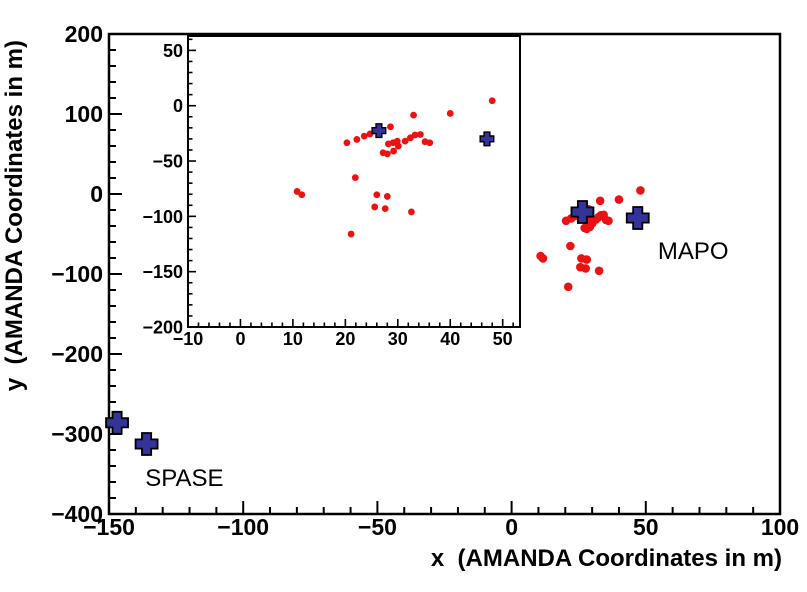 This screenshot has width=807, height=592. Describe the element at coordinates (345, 339) in the screenshot. I see `inset-x-tick-label: 20` at that location.